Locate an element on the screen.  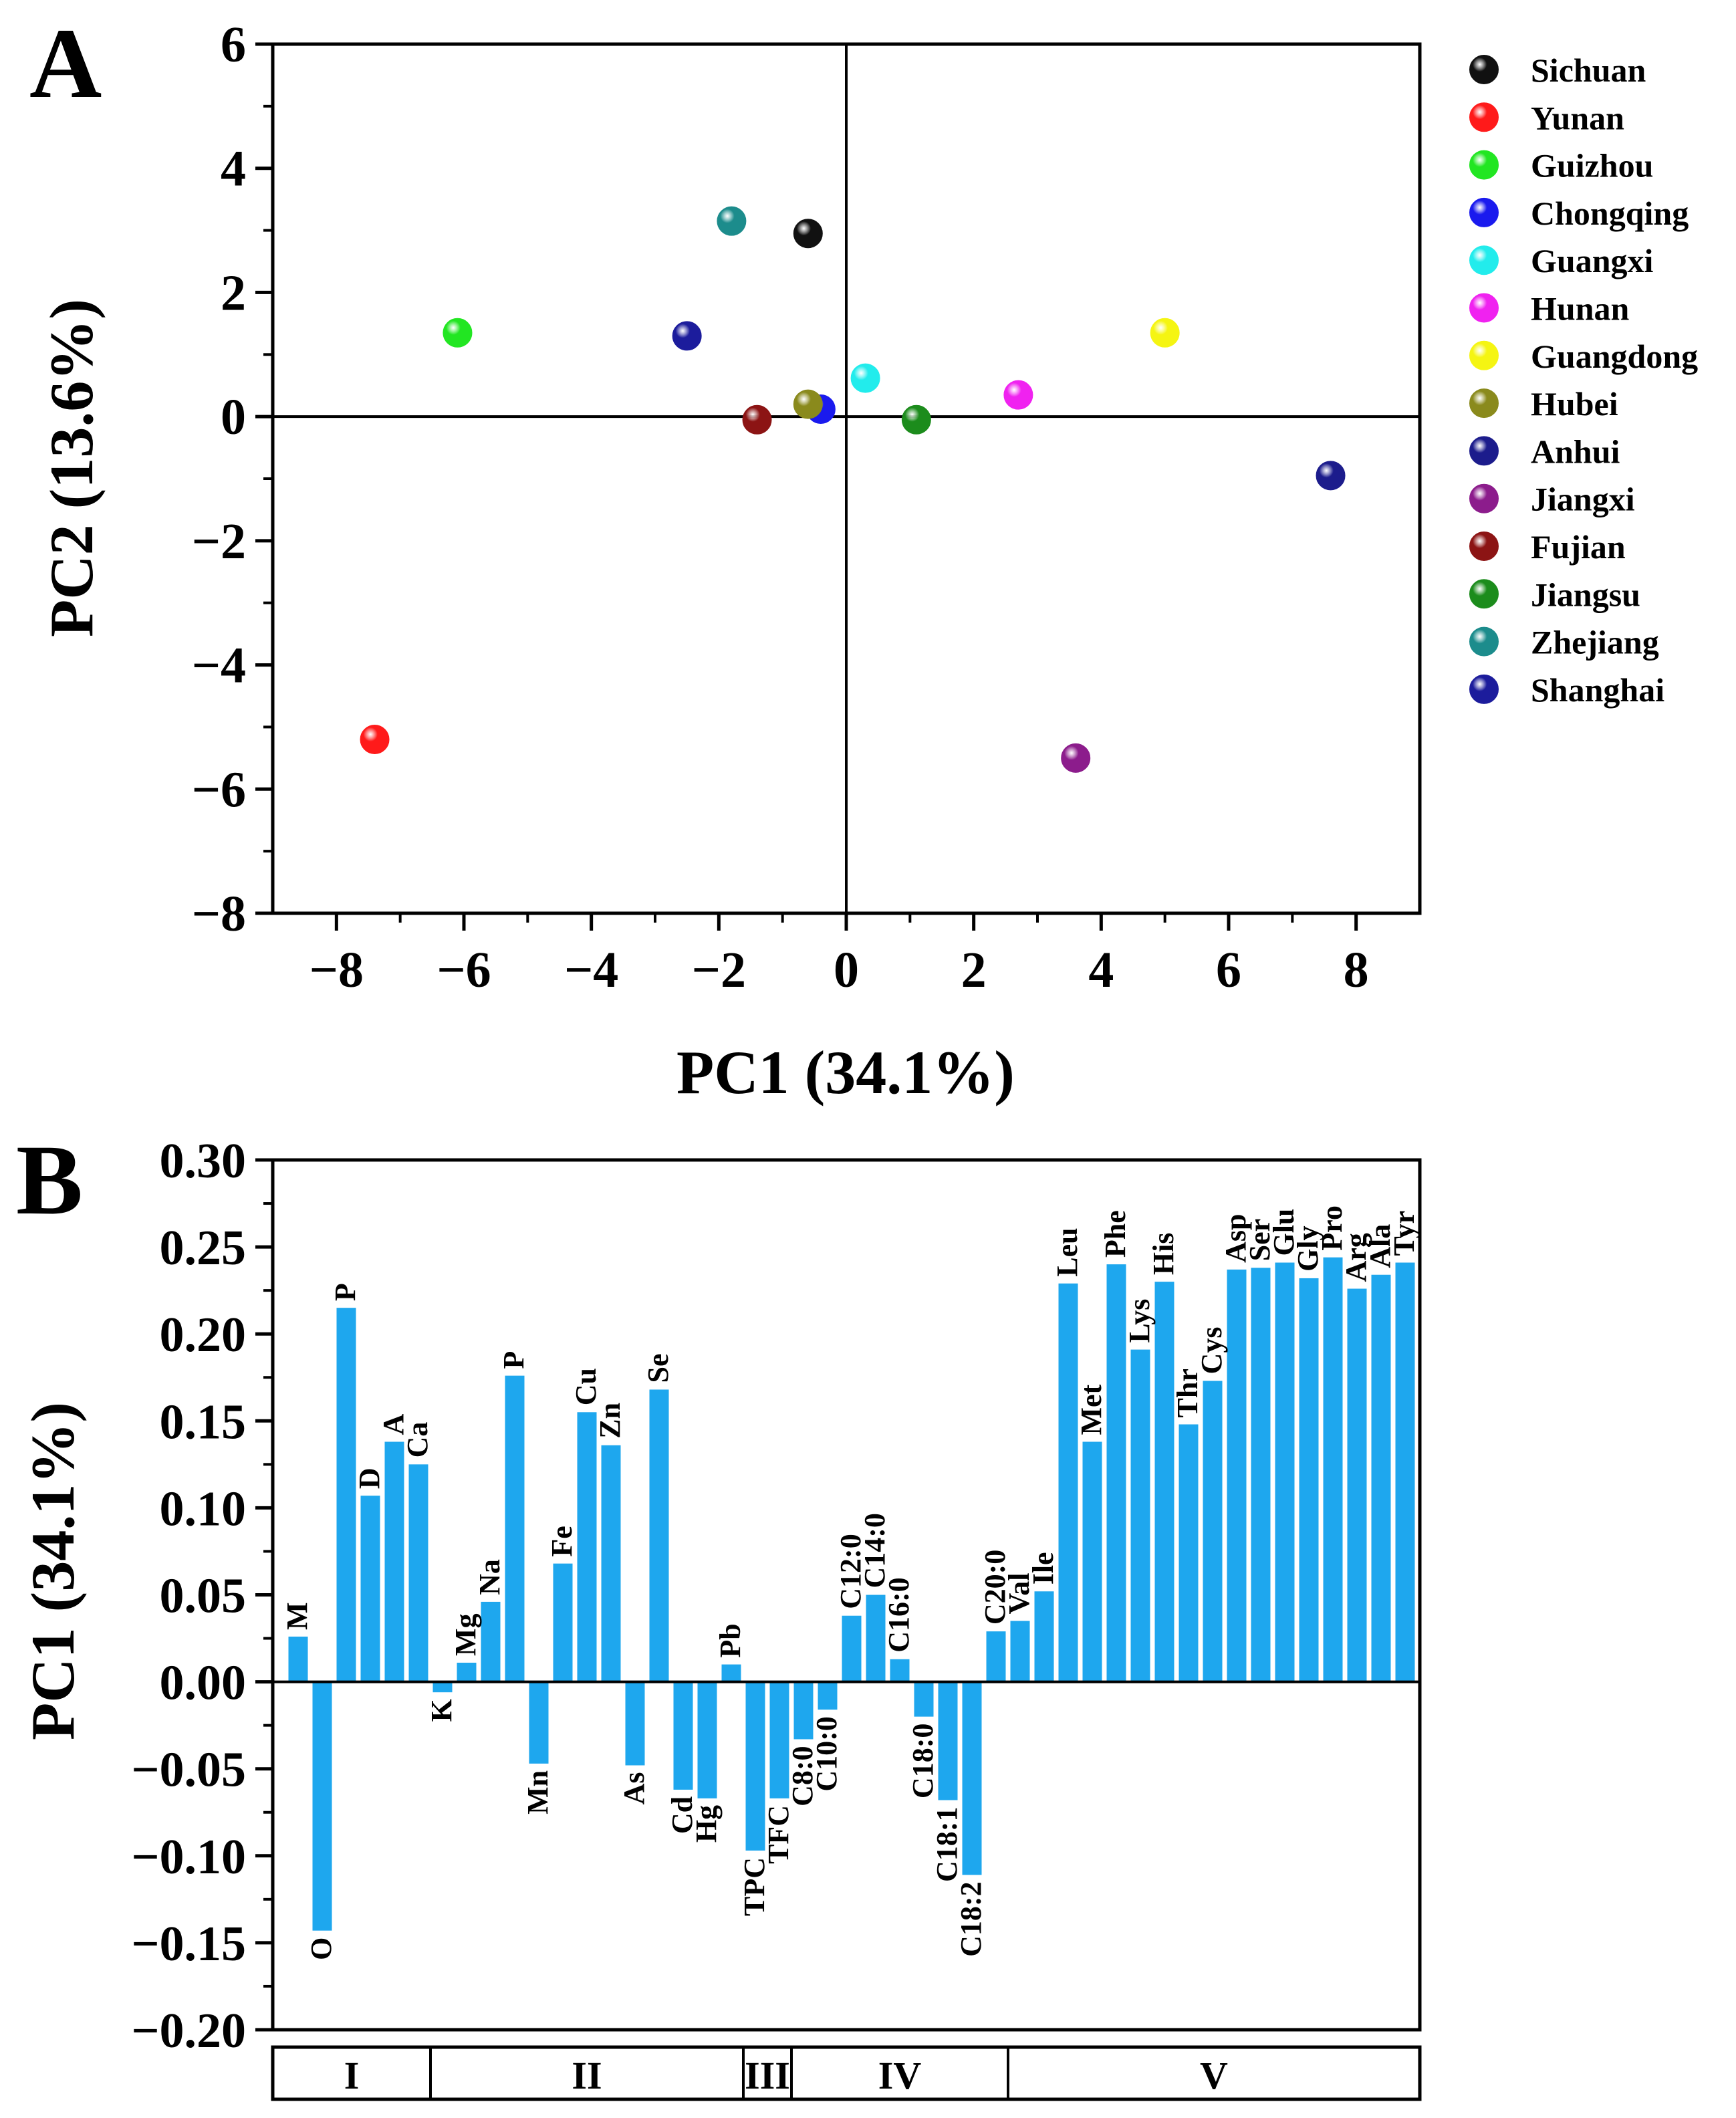
legend-label-guizhou: Guizhou is located at coordinates (1592, 166).